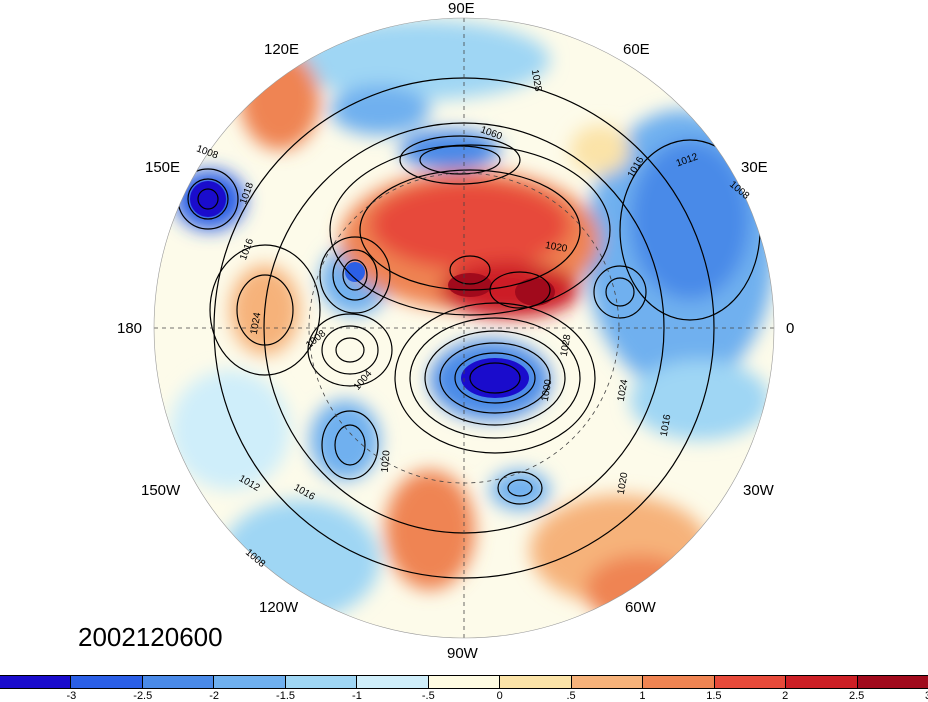  What do you see at coordinates (640, 607) in the screenshot?
I see `lon-label-60w: 60W` at bounding box center [640, 607].